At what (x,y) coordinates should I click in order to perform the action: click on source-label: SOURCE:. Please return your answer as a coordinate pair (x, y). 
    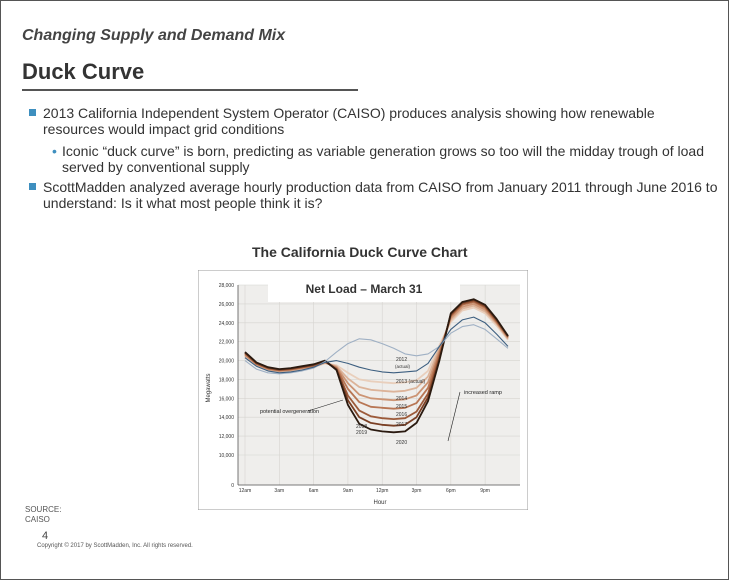
    Looking at the image, I should click on (43, 509).